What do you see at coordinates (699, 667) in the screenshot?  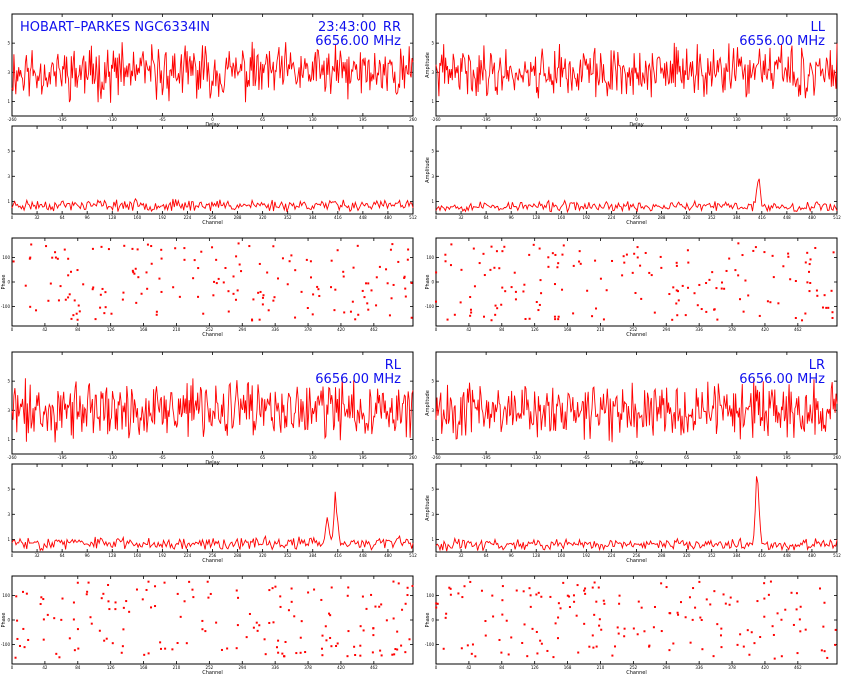 I see `x-tick-label: 336` at bounding box center [699, 667].